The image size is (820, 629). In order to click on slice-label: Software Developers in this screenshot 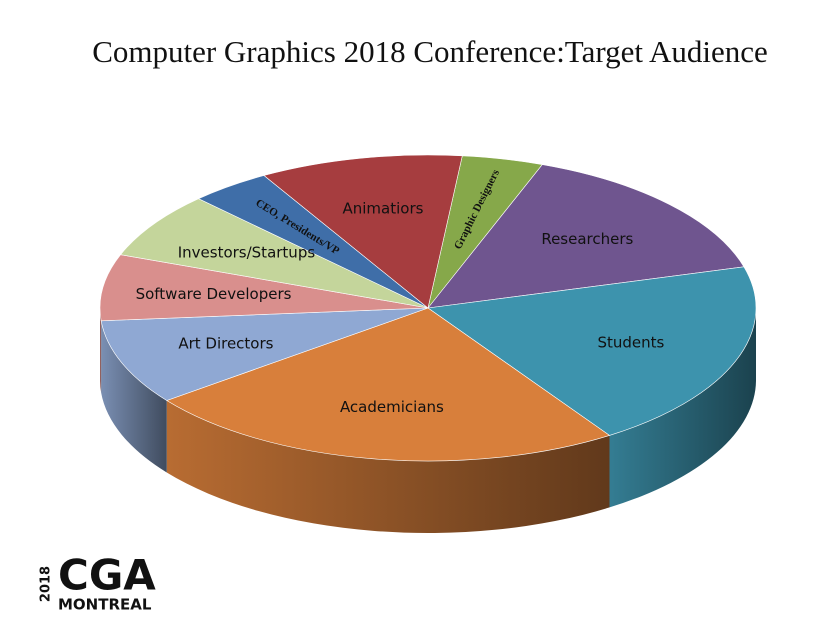, I will do `click(214, 294)`.